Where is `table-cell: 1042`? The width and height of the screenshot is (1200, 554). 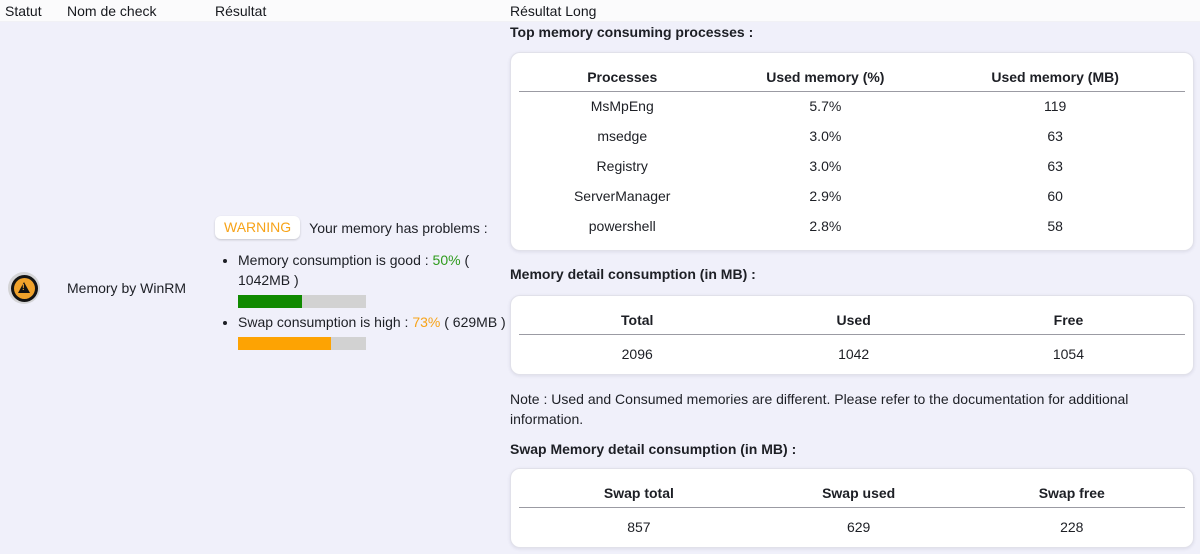
table-cell: 1042 is located at coordinates (854, 354).